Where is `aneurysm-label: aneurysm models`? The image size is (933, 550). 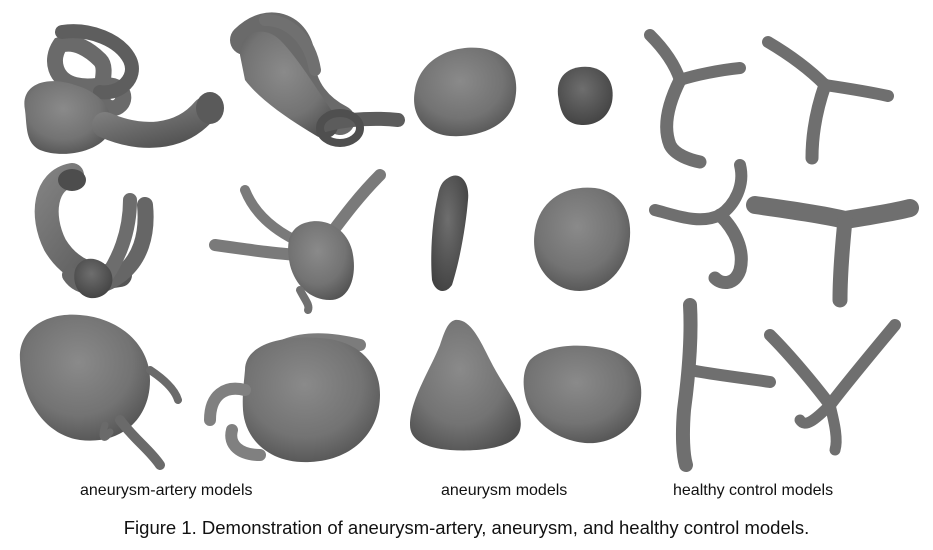
aneurysm-label: aneurysm models is located at coordinates (504, 490).